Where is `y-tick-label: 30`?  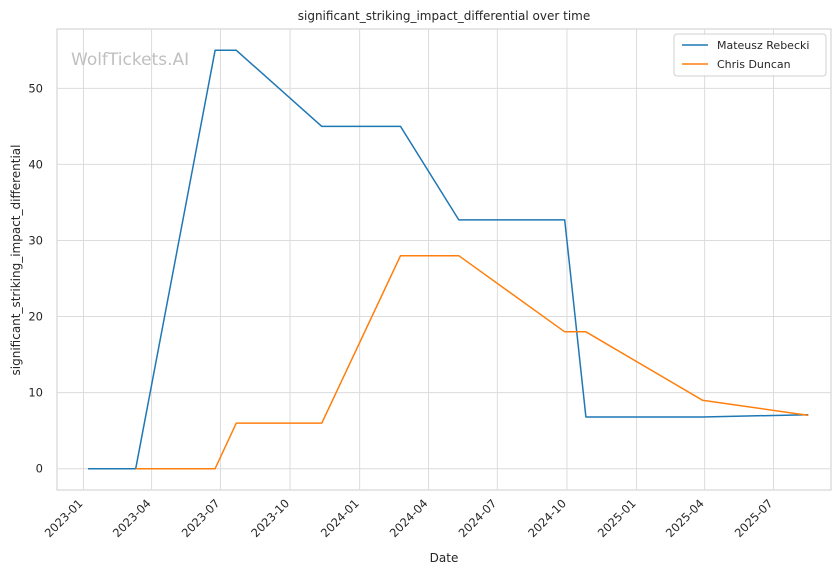
y-tick-label: 30 is located at coordinates (35, 240).